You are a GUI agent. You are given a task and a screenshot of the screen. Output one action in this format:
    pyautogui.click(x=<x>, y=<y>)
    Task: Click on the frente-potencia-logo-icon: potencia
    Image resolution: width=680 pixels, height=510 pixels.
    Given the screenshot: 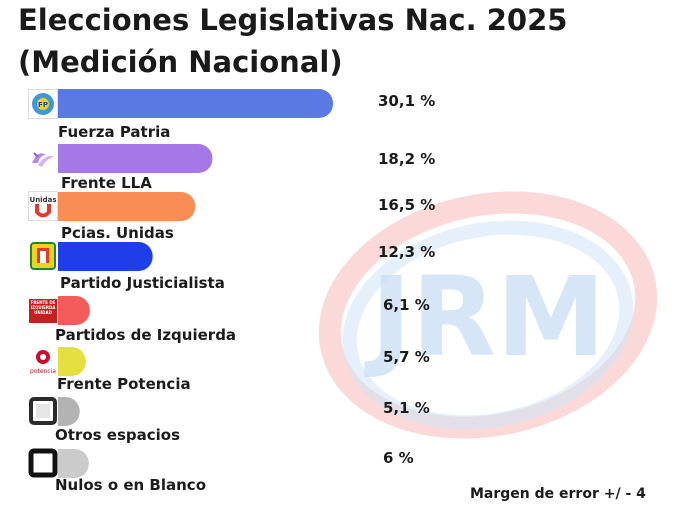 What is the action you would take?
    pyautogui.click(x=43, y=362)
    